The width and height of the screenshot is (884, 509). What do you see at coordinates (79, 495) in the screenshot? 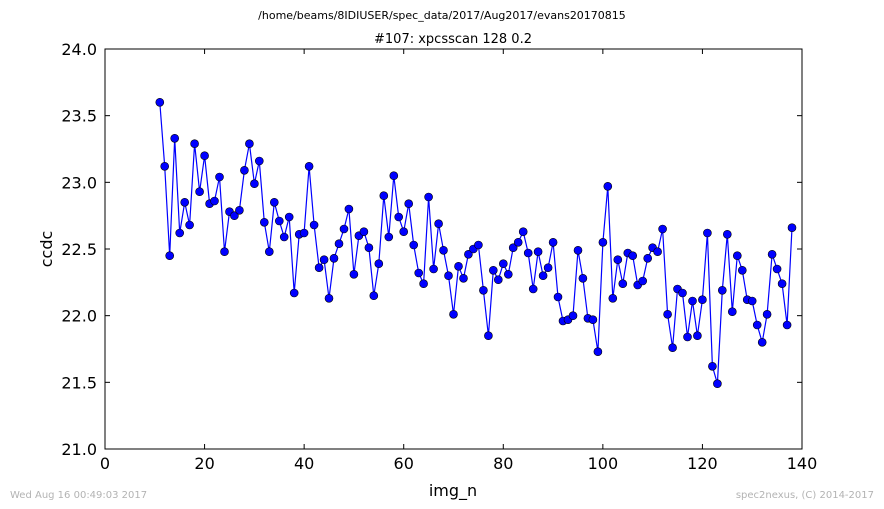
I see `timestamp-footer: Wed Aug 16 00:49:03 2017` at bounding box center [79, 495].